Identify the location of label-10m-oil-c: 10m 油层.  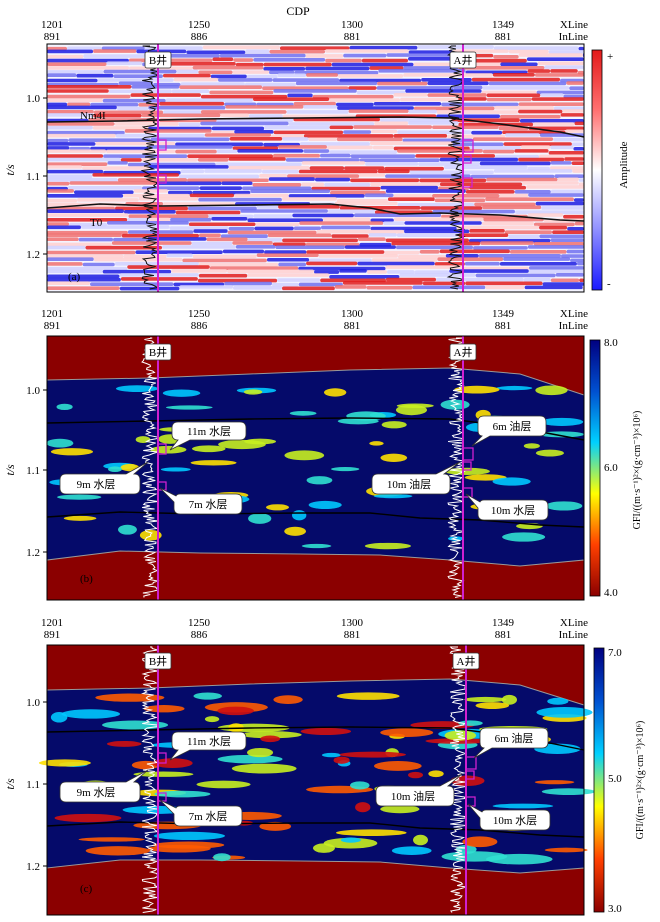
(413, 796).